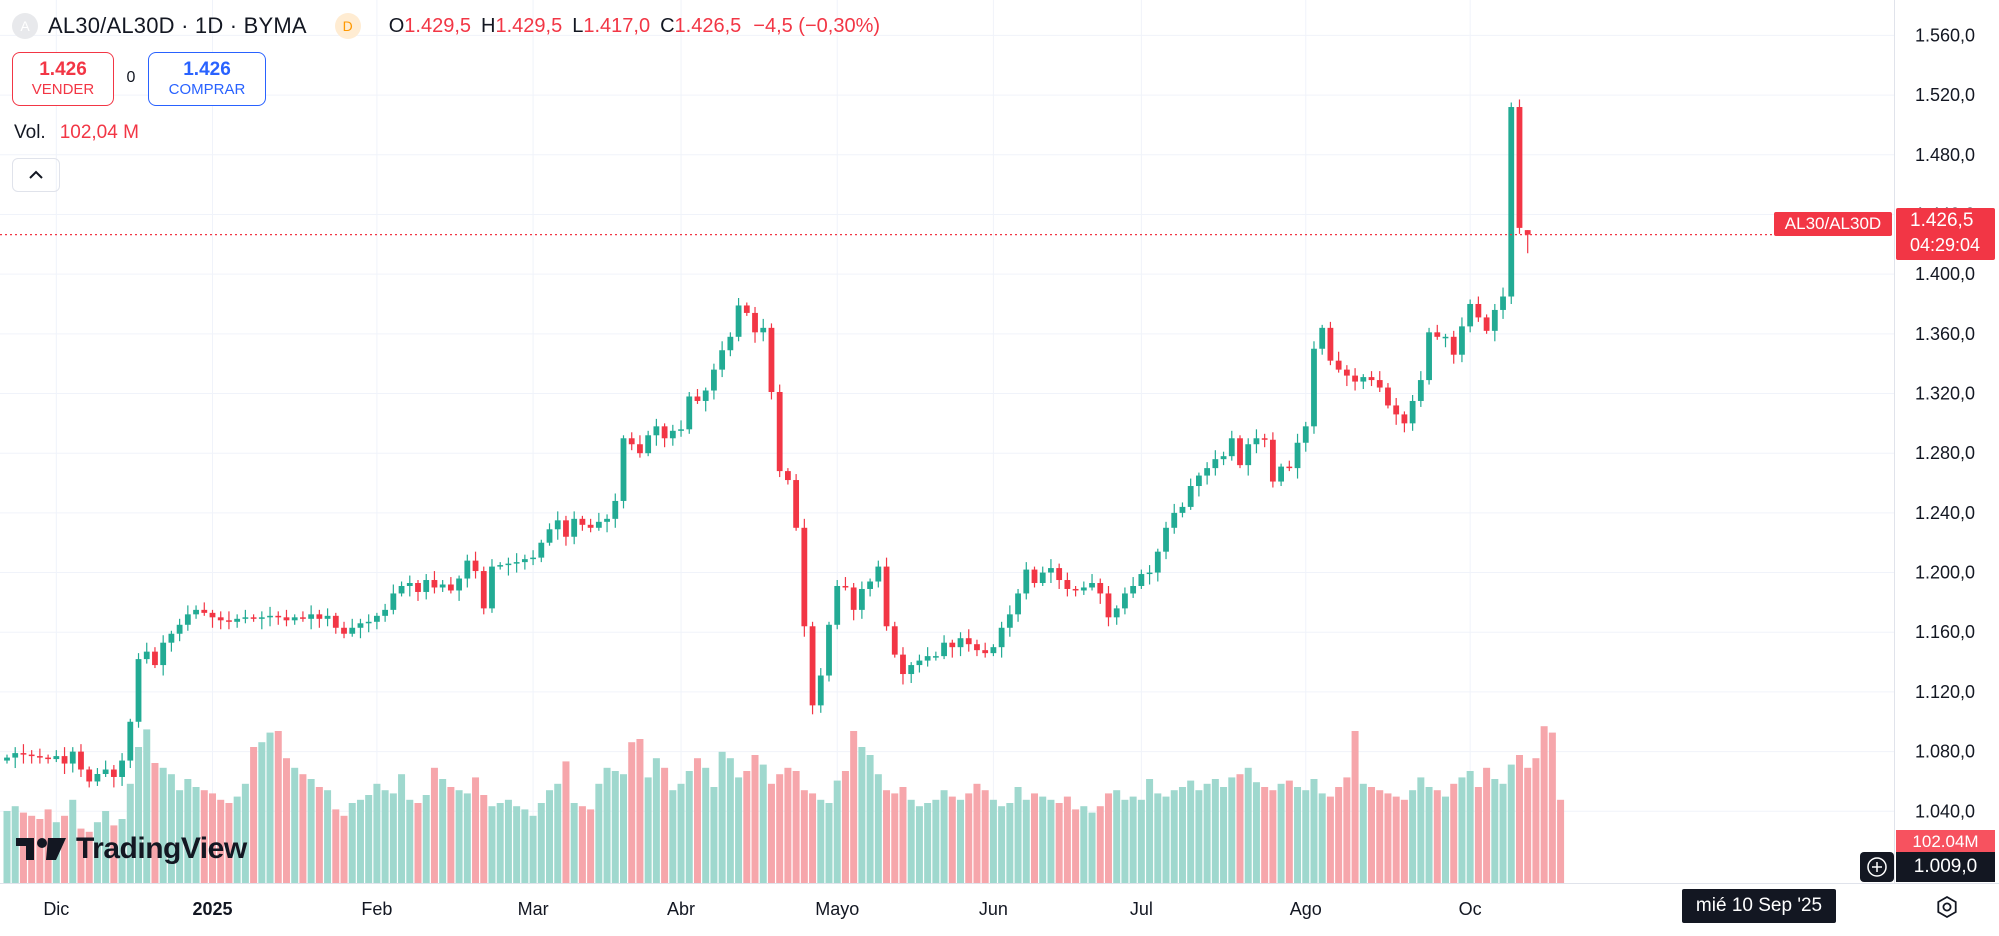 Image resolution: width=1999 pixels, height=936 pixels. I want to click on tradingview-logo-icon, so click(41, 849).